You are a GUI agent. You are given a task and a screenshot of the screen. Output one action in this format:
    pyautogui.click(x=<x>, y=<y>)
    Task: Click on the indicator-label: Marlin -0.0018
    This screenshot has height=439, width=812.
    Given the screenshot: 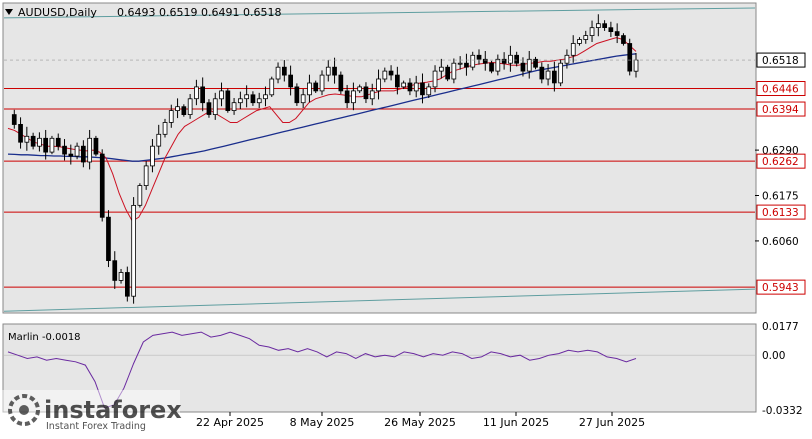 What is the action you would take?
    pyautogui.click(x=44, y=337)
    